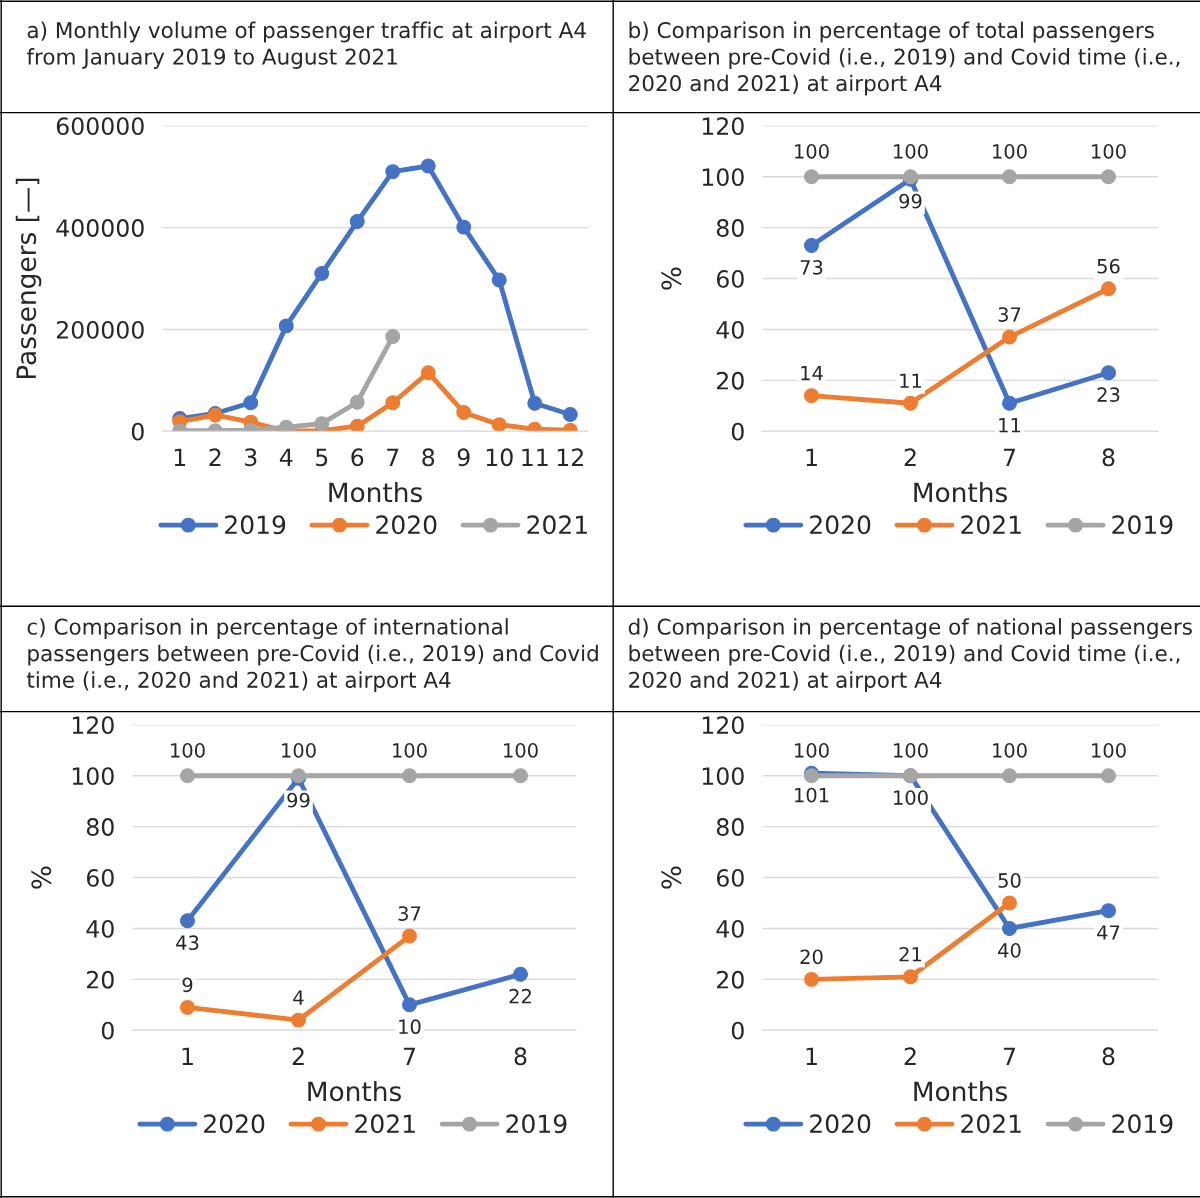 The height and width of the screenshot is (1198, 1200). Describe the element at coordinates (812, 795) in the screenshot. I see `data-label: 101` at that location.